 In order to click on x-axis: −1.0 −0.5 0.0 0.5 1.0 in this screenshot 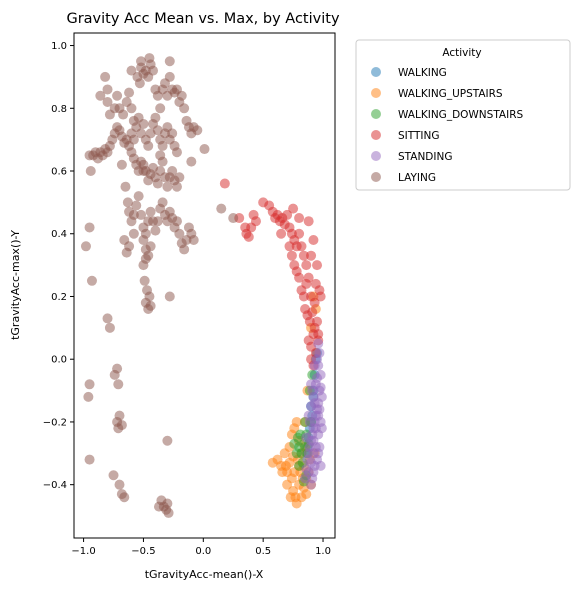, I will do `click(201, 547)`.